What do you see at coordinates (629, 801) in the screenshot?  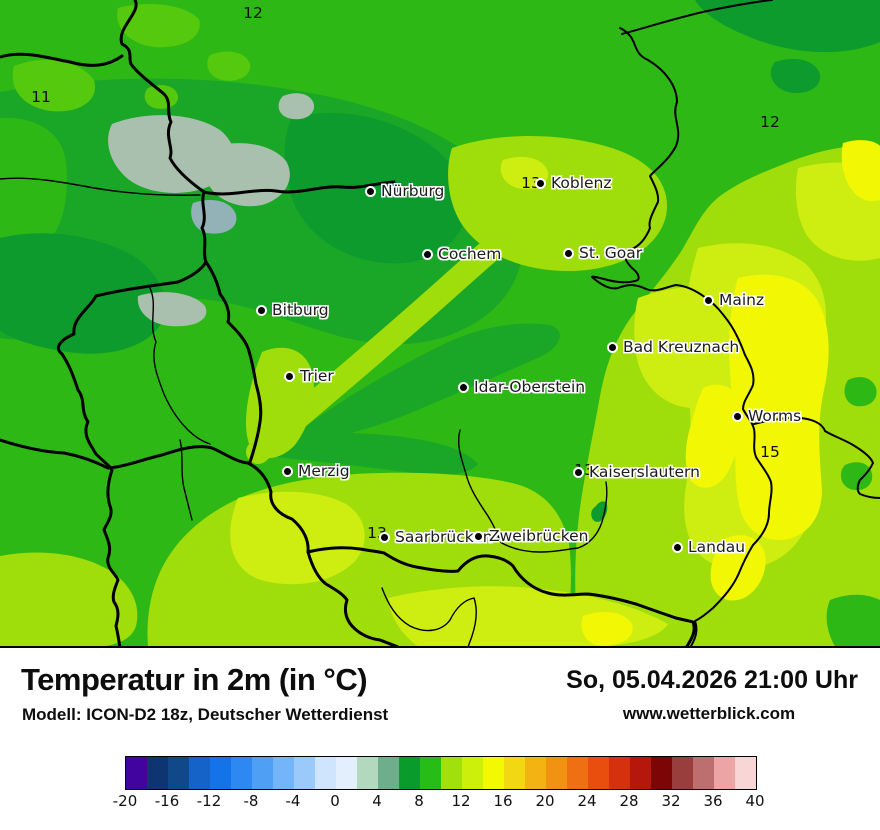 I see `colorbar-tick-label: 28` at bounding box center [629, 801].